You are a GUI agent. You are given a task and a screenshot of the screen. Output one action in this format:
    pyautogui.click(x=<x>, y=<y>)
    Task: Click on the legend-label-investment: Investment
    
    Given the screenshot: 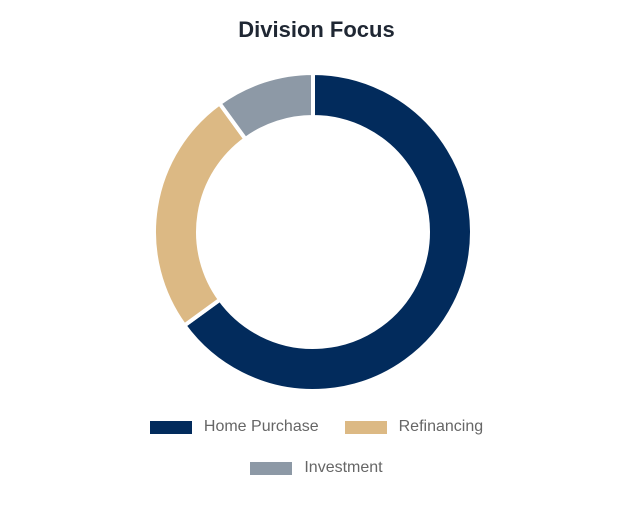 What is the action you would take?
    pyautogui.click(x=343, y=467)
    